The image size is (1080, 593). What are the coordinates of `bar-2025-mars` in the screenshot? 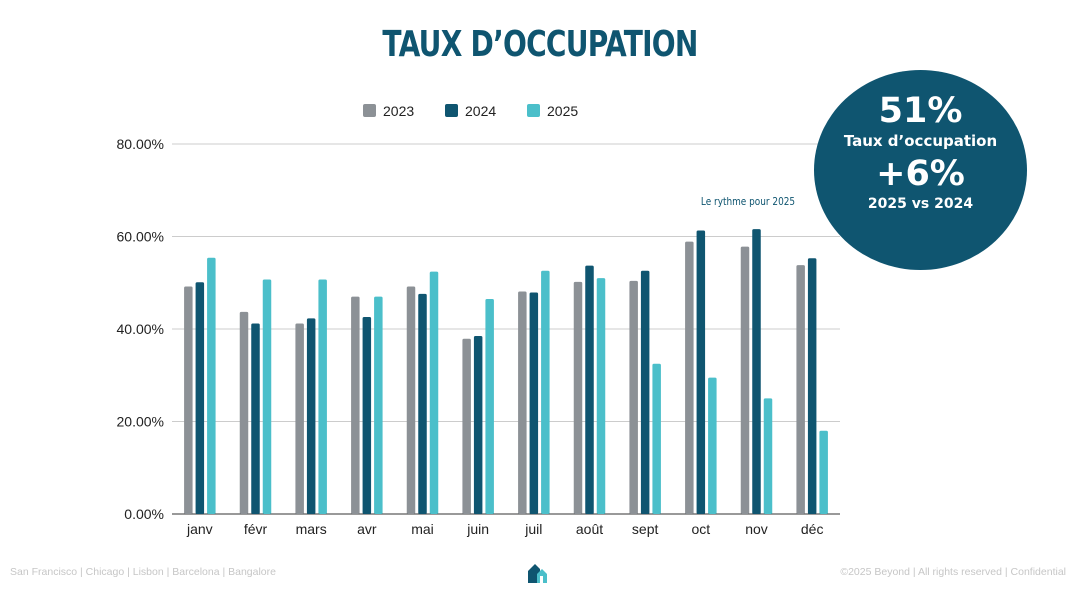 It's located at (322, 396).